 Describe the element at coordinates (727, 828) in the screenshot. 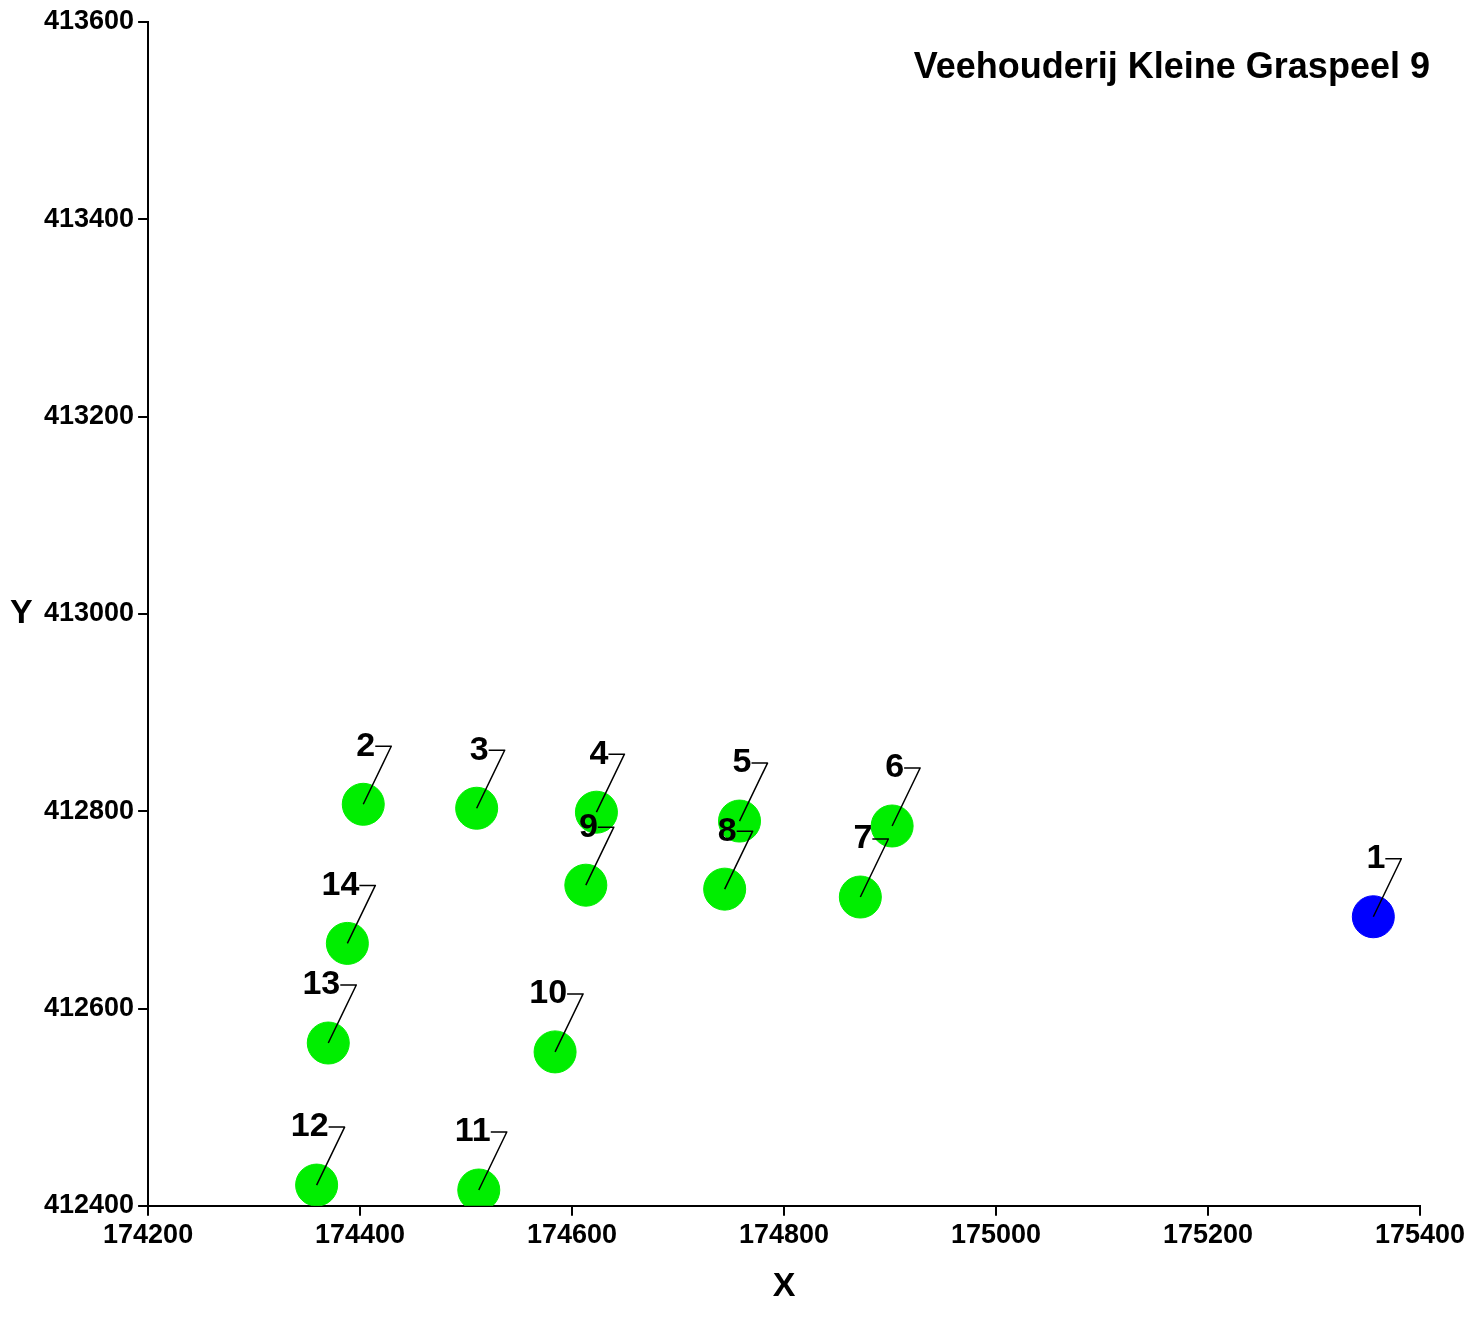

I see `annotation: 8` at that location.